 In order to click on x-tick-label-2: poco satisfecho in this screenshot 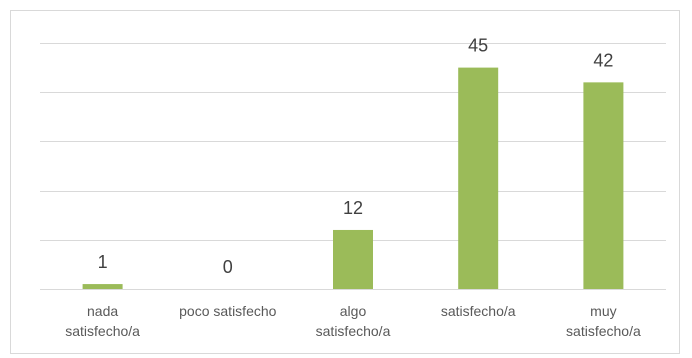, I will do `click(227, 311)`.